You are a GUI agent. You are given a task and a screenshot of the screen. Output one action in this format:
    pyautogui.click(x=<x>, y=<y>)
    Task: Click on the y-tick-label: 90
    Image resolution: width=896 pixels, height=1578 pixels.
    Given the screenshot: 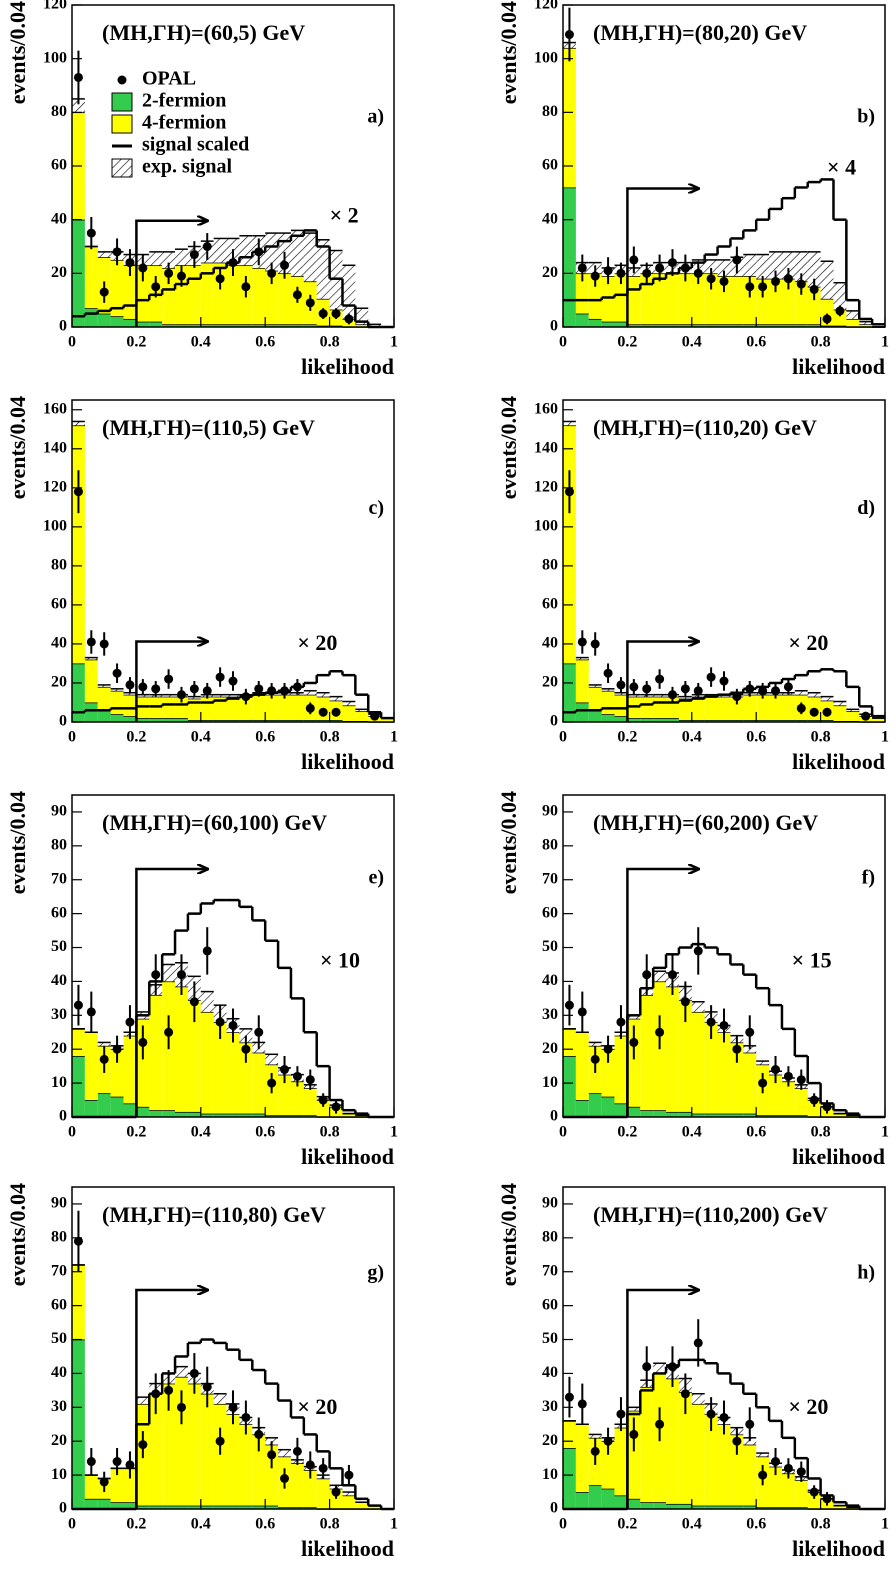 What is the action you would take?
    pyautogui.click(x=59, y=811)
    